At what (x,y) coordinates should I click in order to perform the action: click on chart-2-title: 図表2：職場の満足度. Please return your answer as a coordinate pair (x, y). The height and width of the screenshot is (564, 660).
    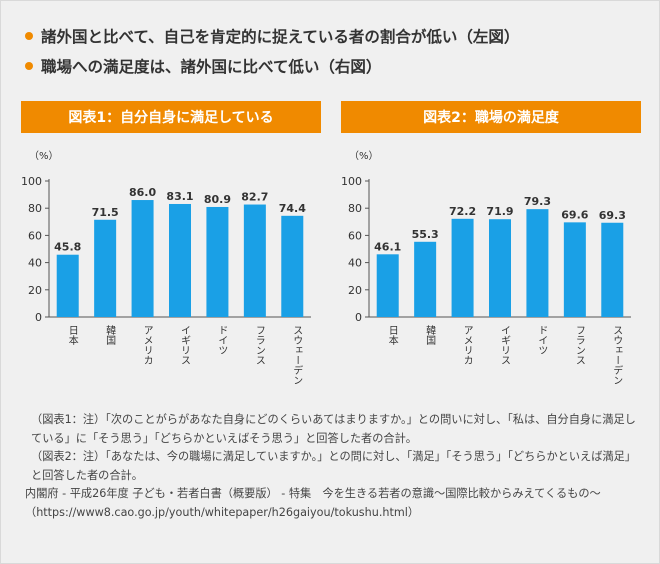
    Looking at the image, I should click on (491, 117).